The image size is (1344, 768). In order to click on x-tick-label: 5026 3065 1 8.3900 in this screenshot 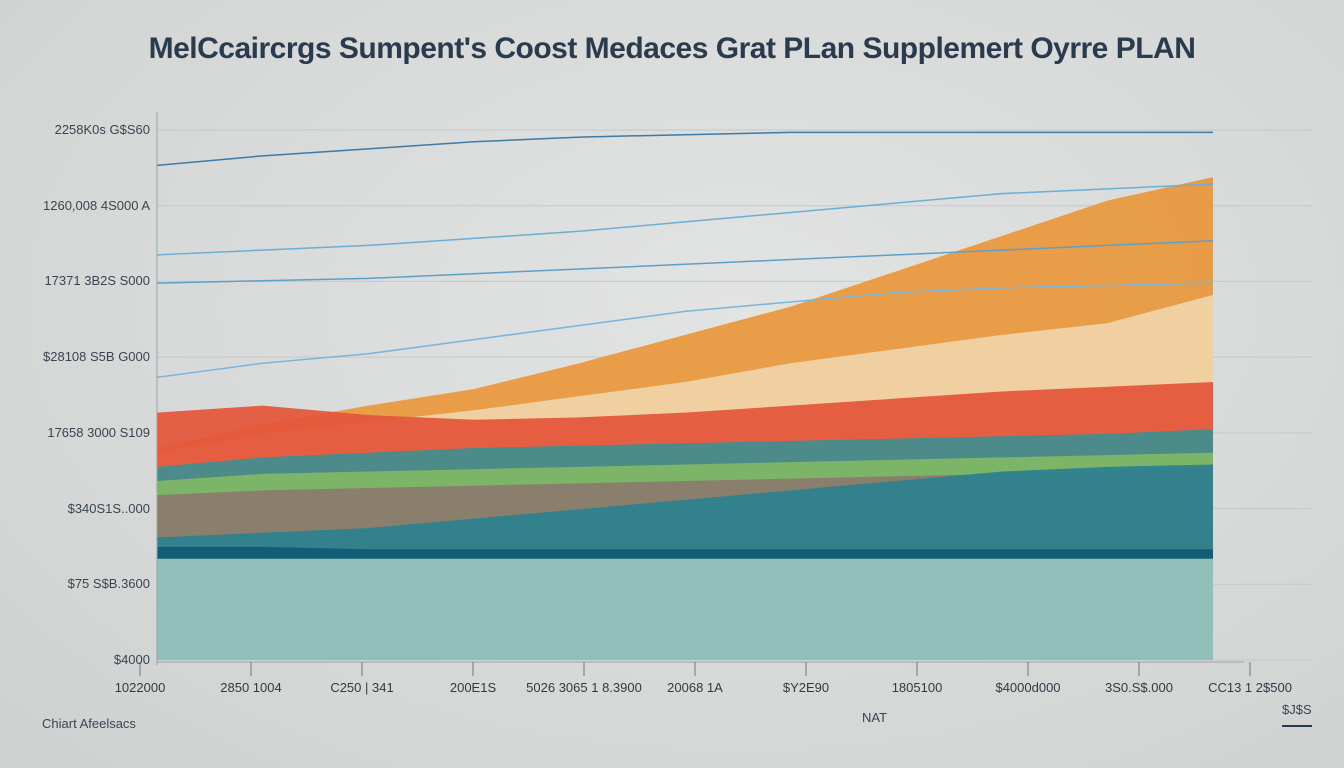, I will do `click(584, 687)`.